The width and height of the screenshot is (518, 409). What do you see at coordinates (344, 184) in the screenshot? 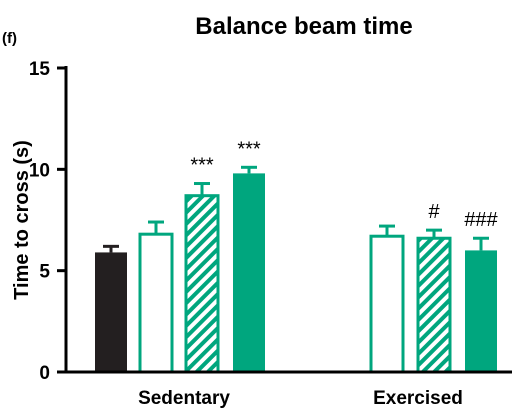
I see `annotations-layer: ******# ###` at bounding box center [344, 184].